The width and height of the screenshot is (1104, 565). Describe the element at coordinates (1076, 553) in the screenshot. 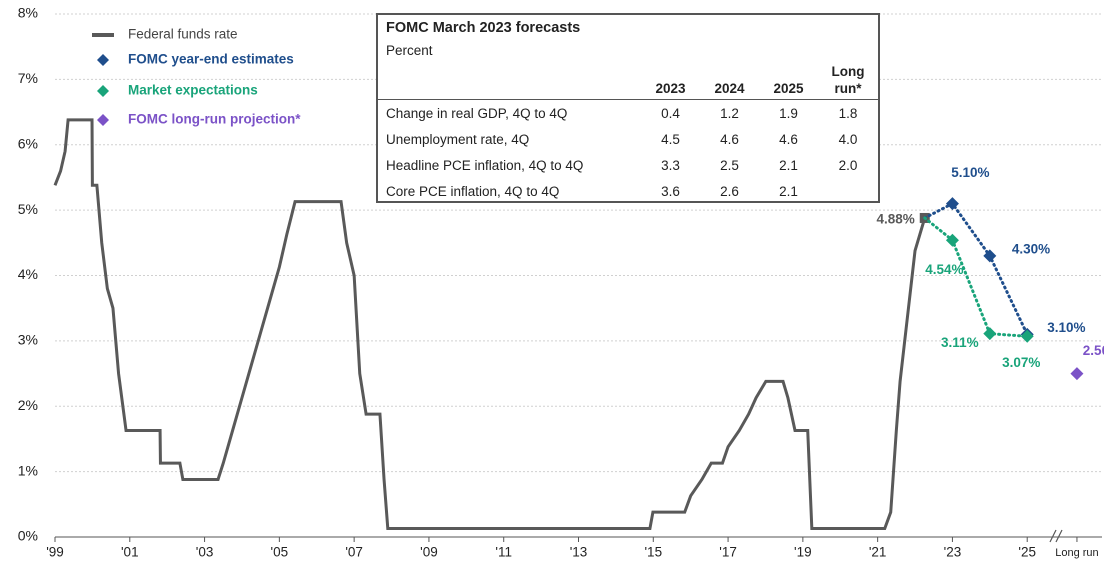

I see `x-tick-label: Long run` at that location.